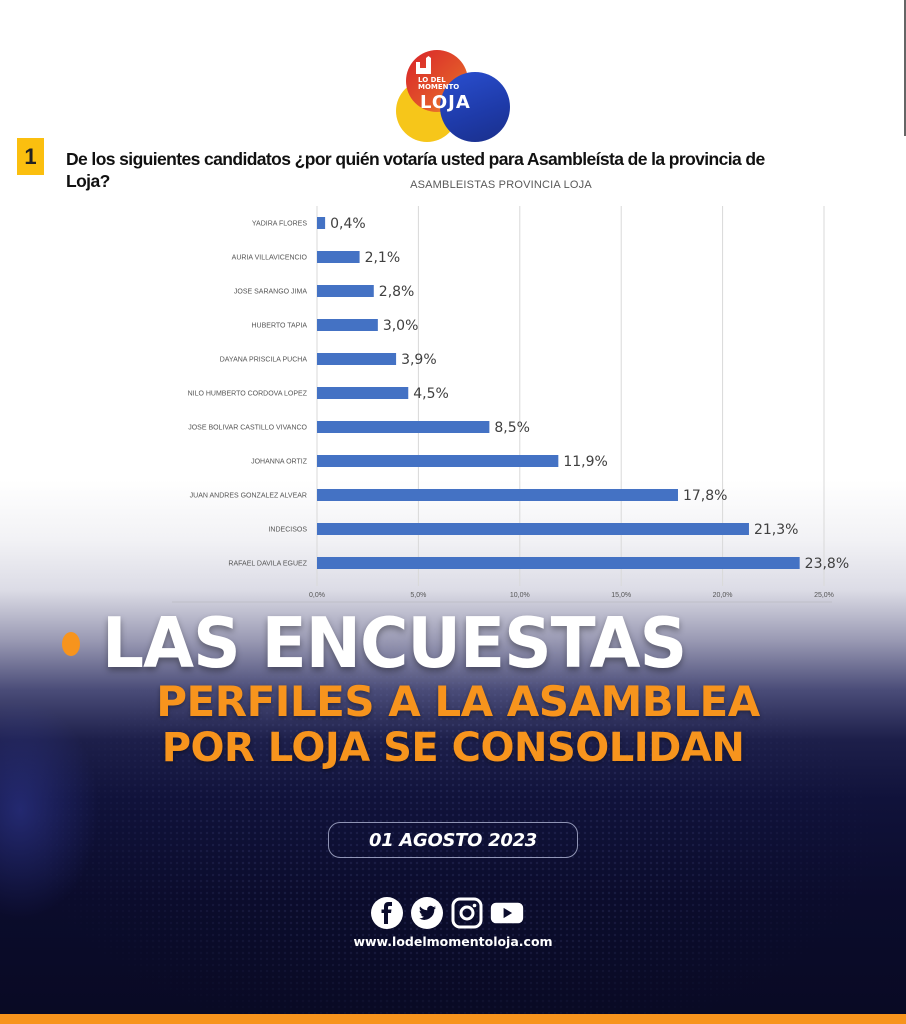 The height and width of the screenshot is (1024, 906). I want to click on social-links, so click(454, 913).